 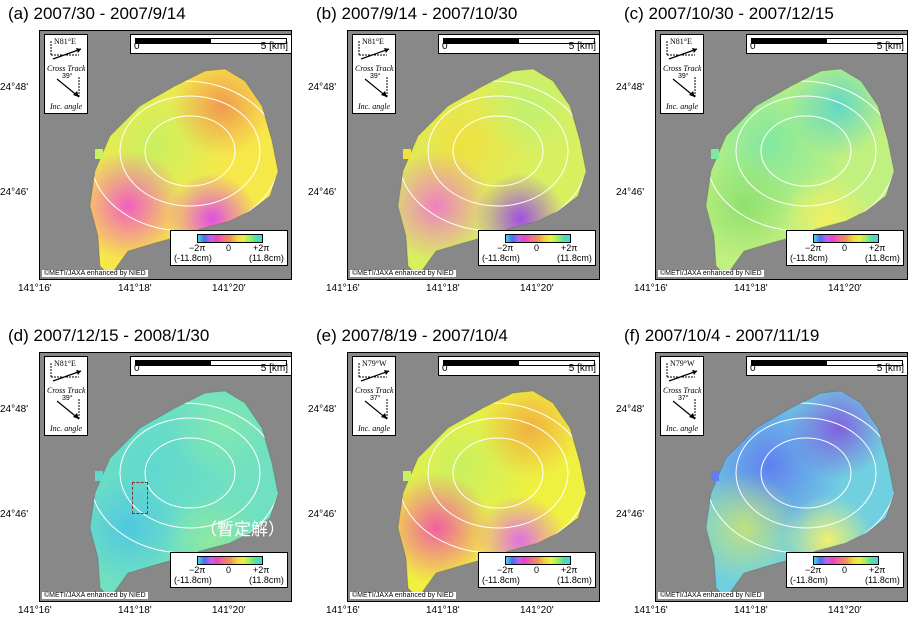 I want to click on panel-title: (a) 2007/30 - 2007/9/14, so click(x=97, y=13).